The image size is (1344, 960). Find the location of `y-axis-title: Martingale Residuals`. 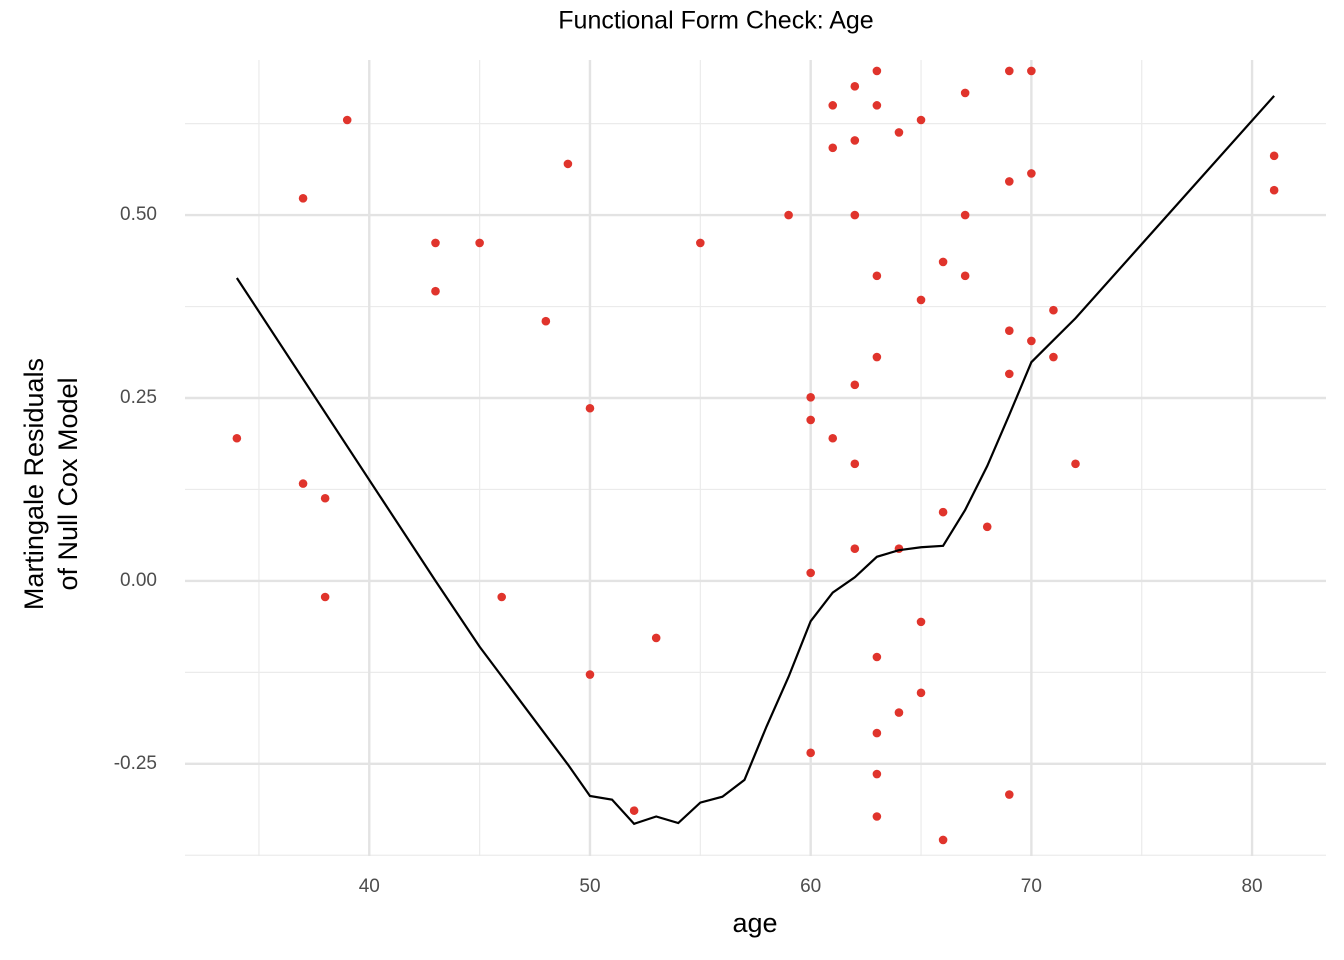

y-axis-title: Martingale Residuals is located at coordinates (34, 484).